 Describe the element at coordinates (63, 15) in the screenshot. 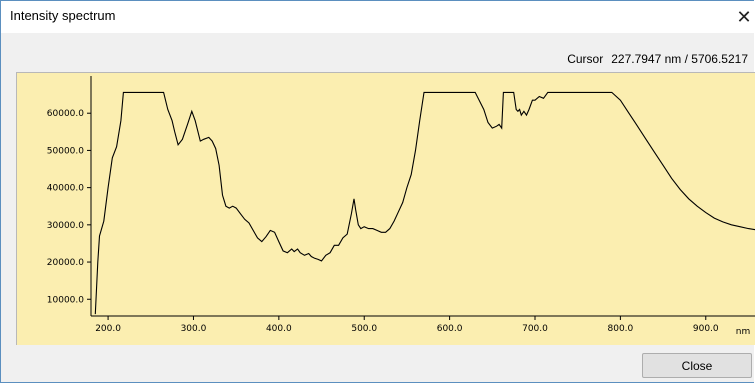

I see `window-title: Intensity spectrum` at that location.